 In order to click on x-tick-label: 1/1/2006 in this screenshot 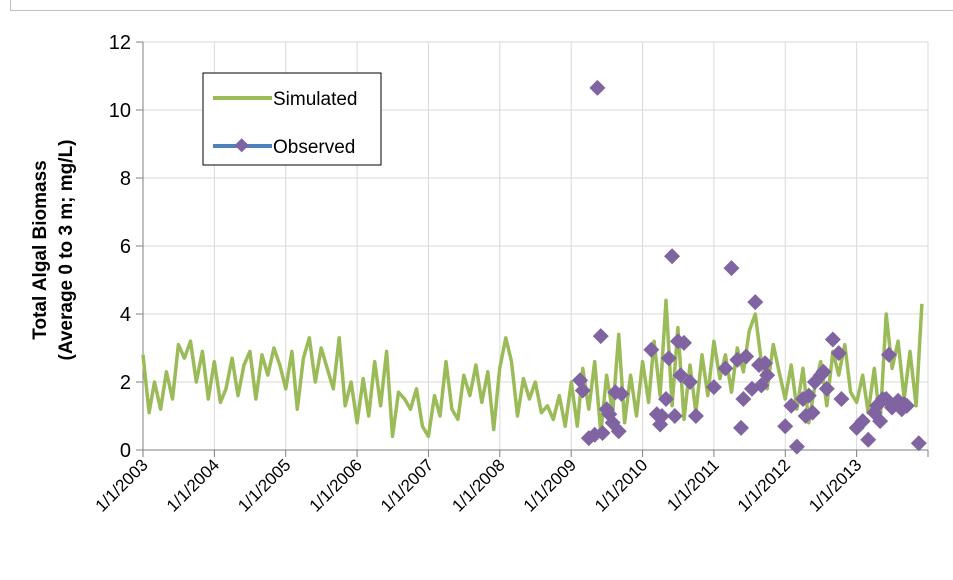, I will do `click(336, 485)`.